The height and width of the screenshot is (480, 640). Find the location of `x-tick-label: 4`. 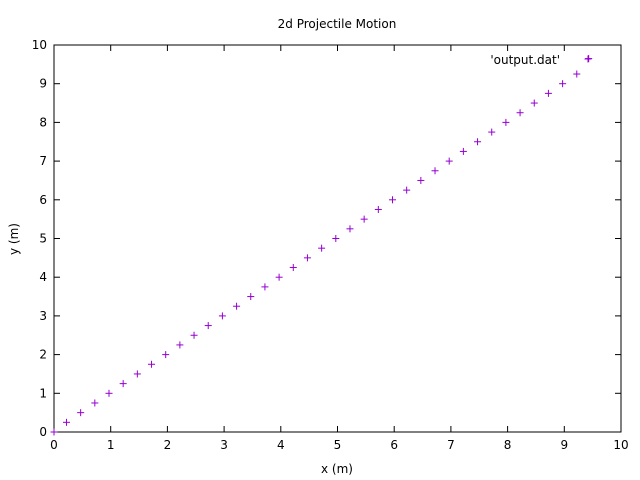

x-tick-label: 4 is located at coordinates (281, 445).